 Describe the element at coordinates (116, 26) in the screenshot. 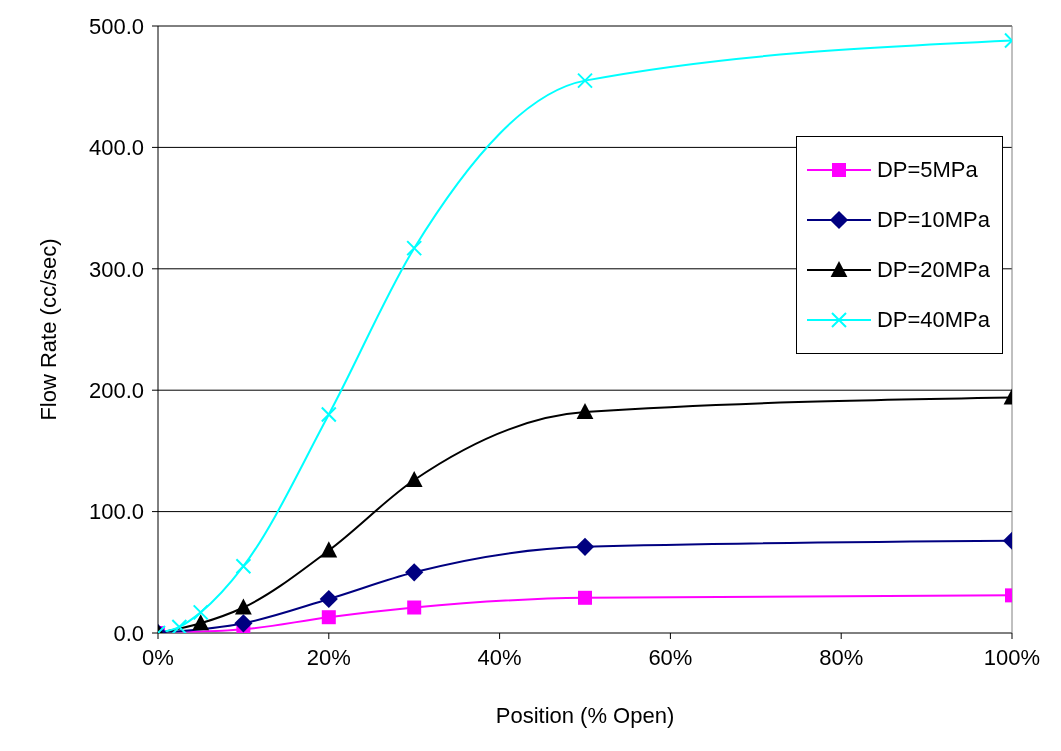

I see `y-tick-label: 500.0` at that location.